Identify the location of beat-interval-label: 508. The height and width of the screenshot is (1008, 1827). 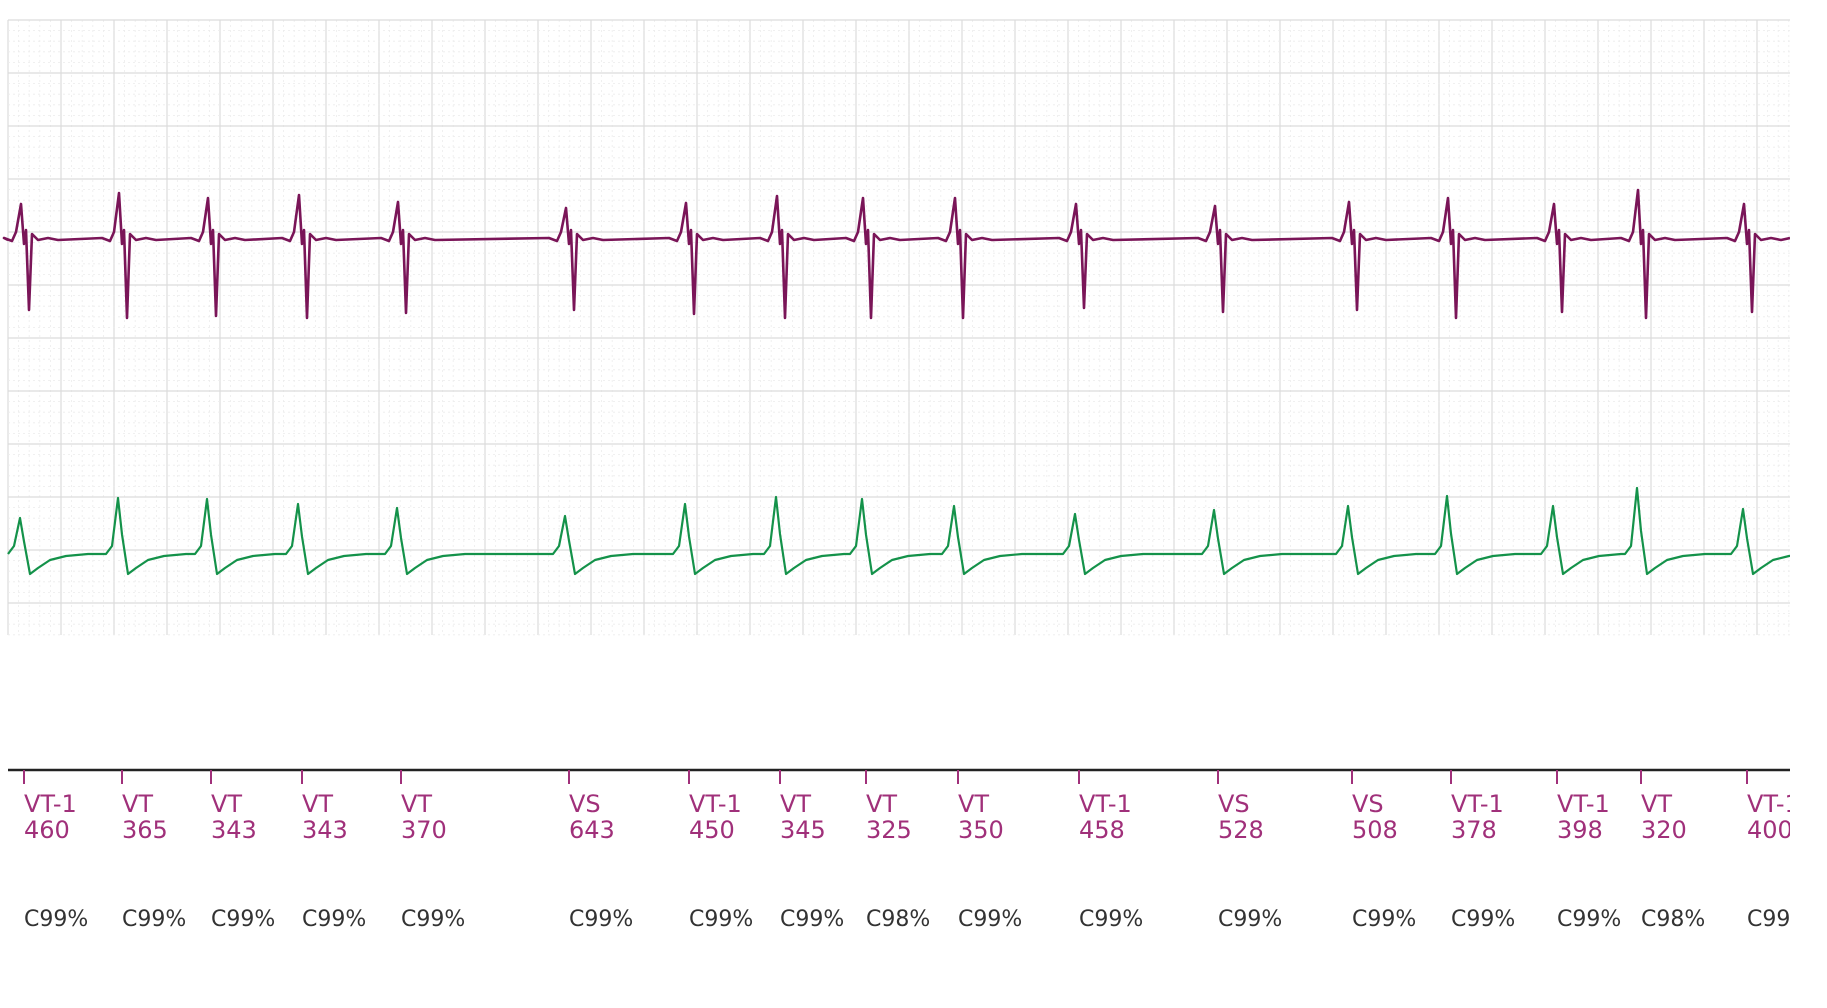
(1375, 830).